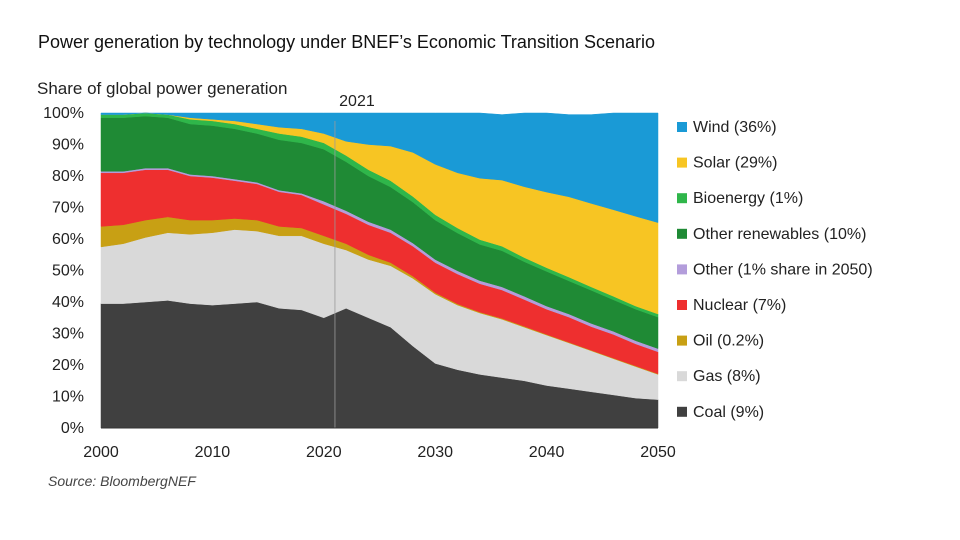  Describe the element at coordinates (682, 269) in the screenshot. I see `legend-swatch-other` at that location.